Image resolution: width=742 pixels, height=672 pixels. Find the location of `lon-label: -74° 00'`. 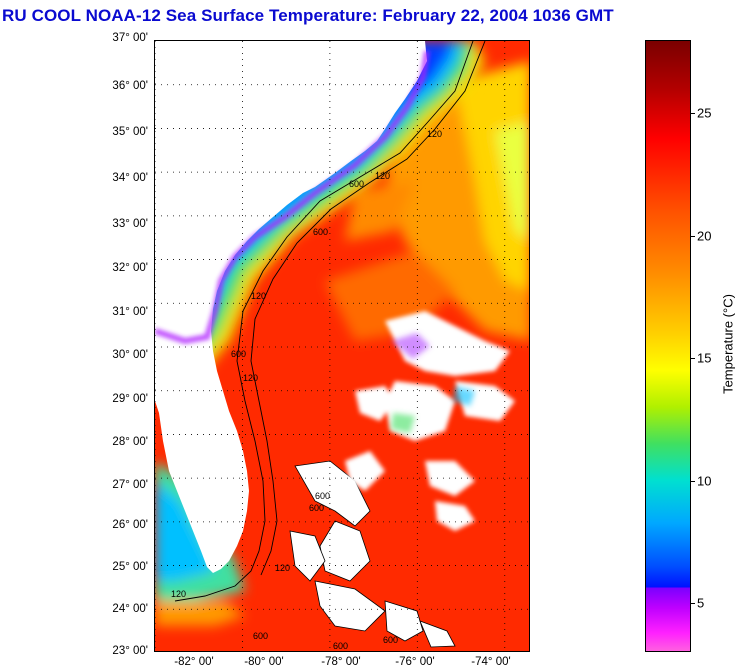

lon-label: -74° 00' is located at coordinates (491, 662).